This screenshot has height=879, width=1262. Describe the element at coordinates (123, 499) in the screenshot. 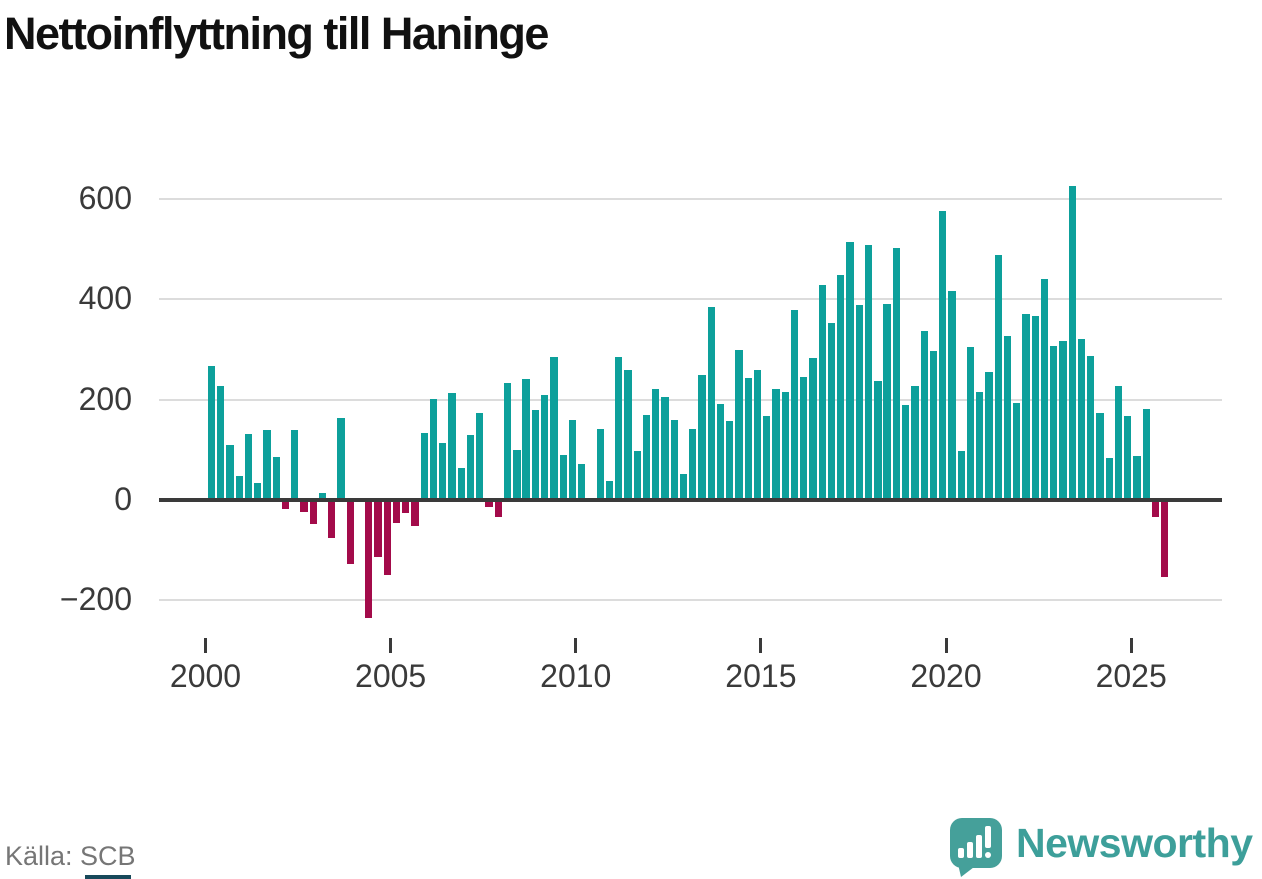

I see `y-axis-tick-label: 0` at that location.